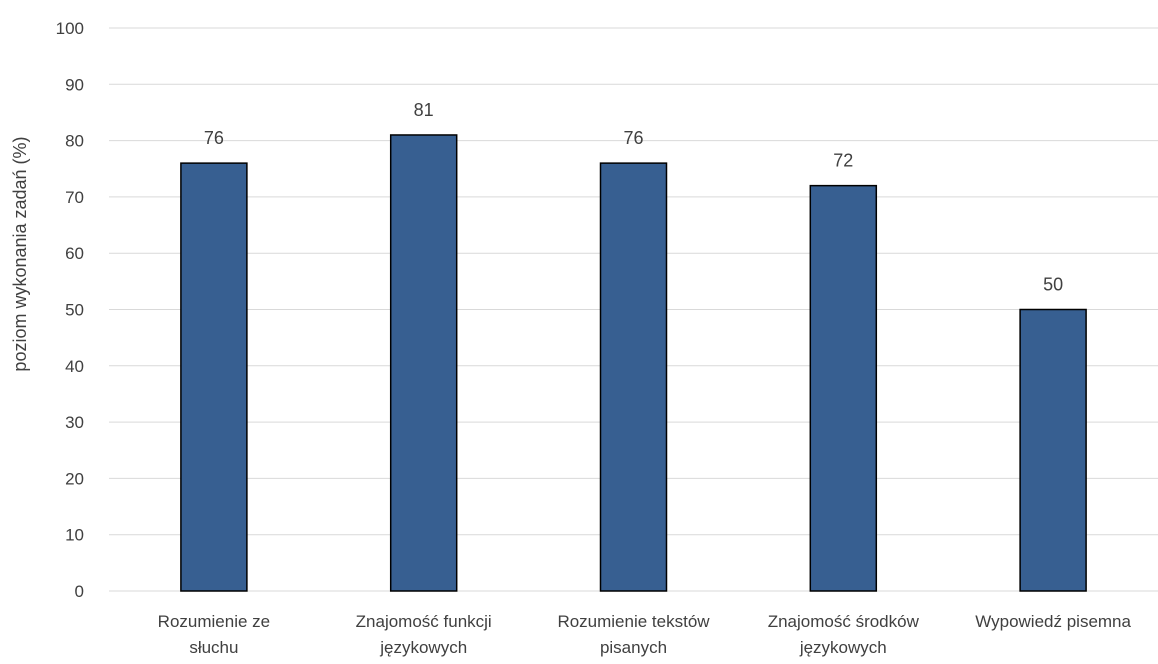 This screenshot has height=664, width=1158. Describe the element at coordinates (843, 161) in the screenshot. I see `data-label: 72` at that location.